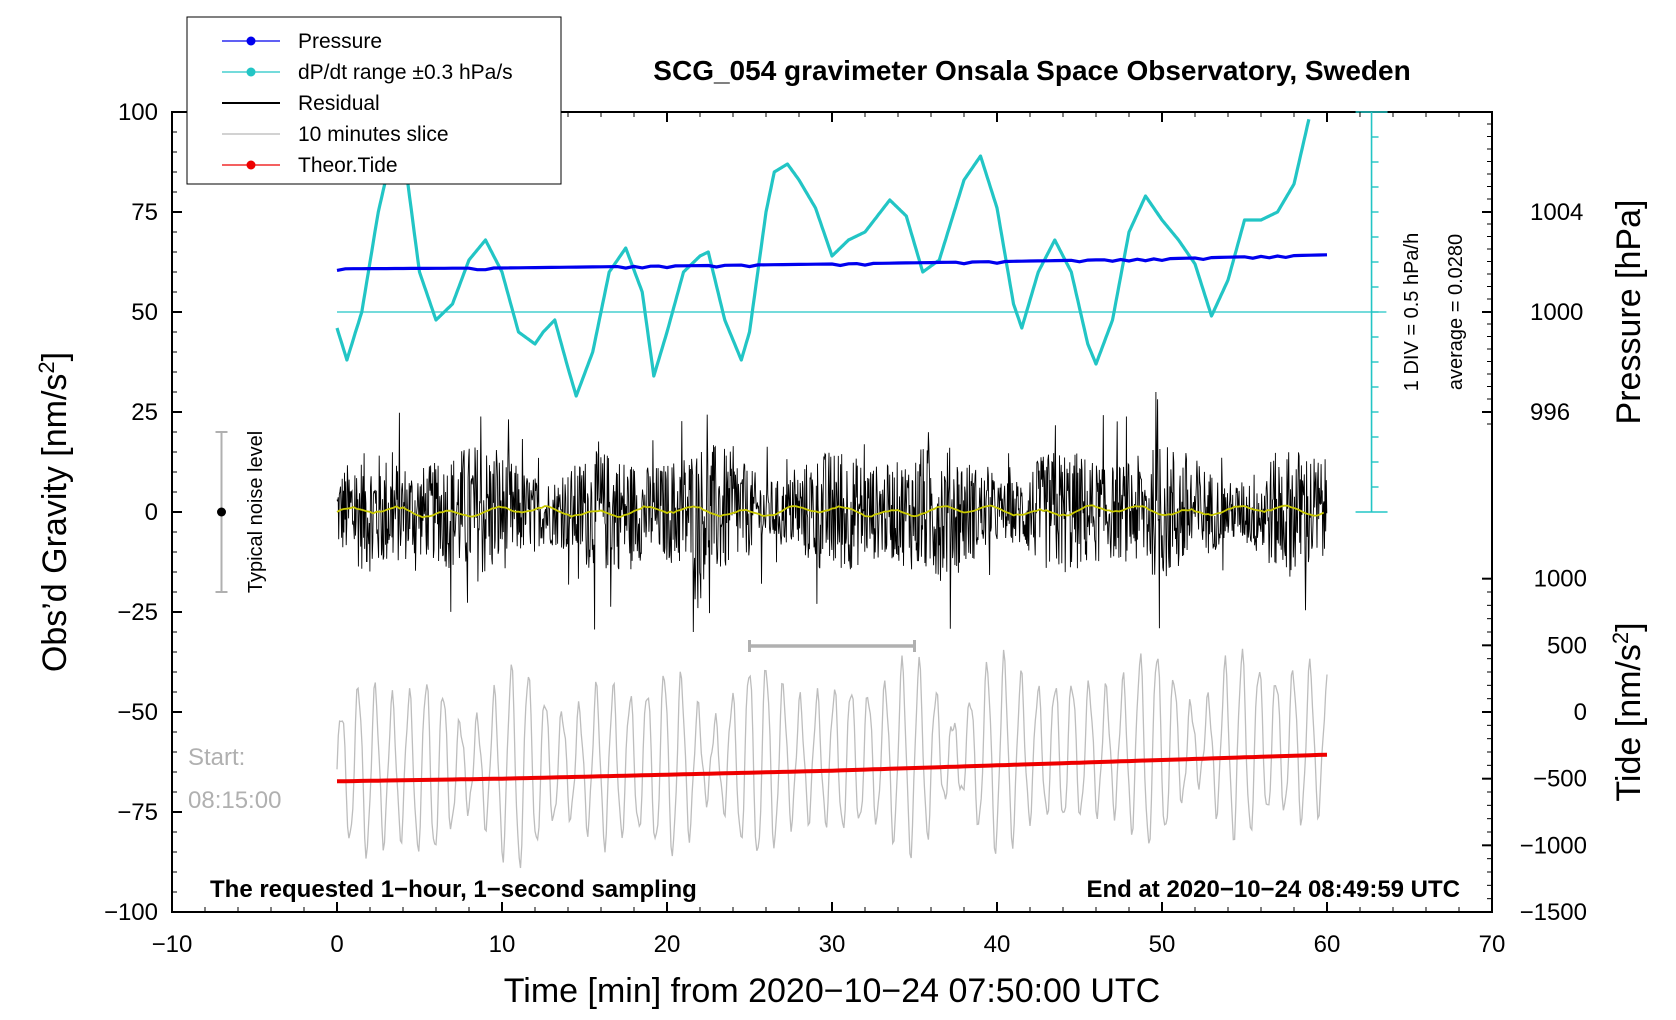  I want to click on series-10-minutes-slice, so click(832, 758).